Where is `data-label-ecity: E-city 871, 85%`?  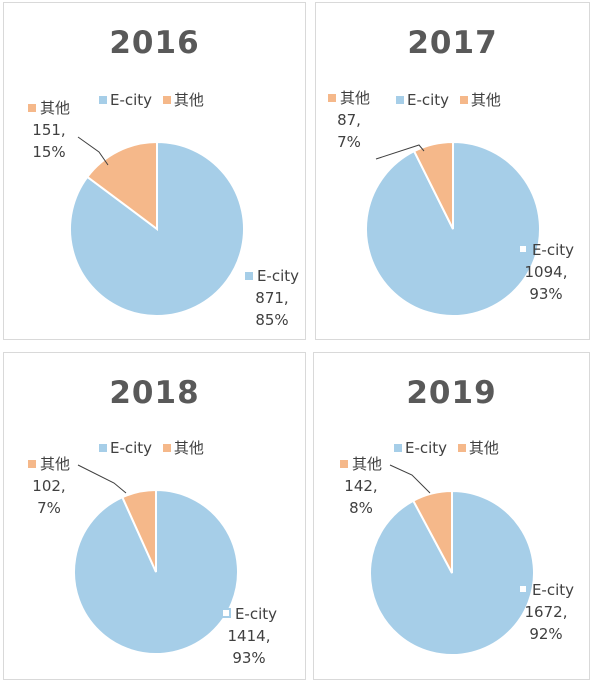 data-label-ecity: E-city 871, 85% is located at coordinates (272, 298).